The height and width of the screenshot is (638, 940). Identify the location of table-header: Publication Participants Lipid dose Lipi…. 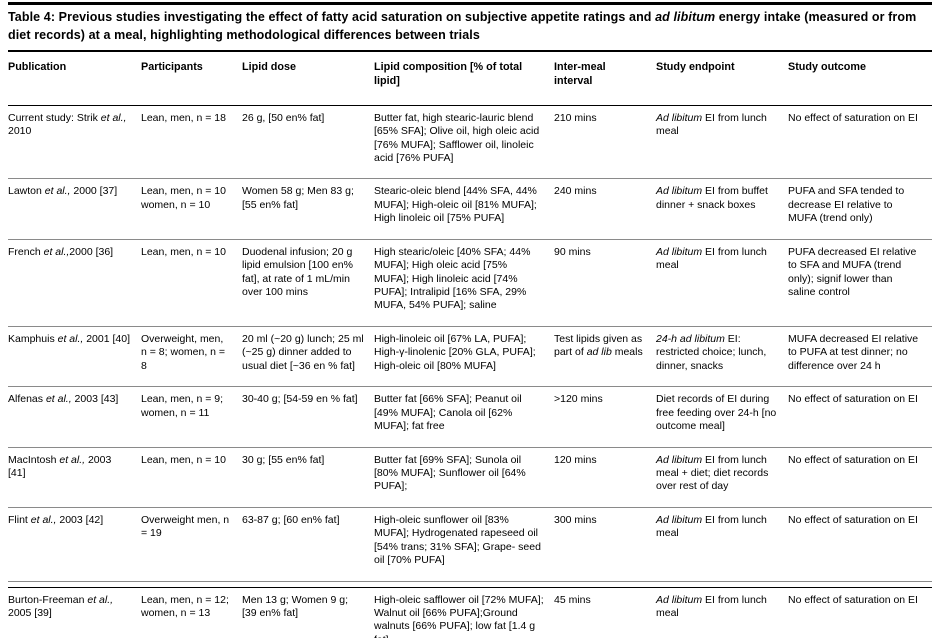
(470, 79).